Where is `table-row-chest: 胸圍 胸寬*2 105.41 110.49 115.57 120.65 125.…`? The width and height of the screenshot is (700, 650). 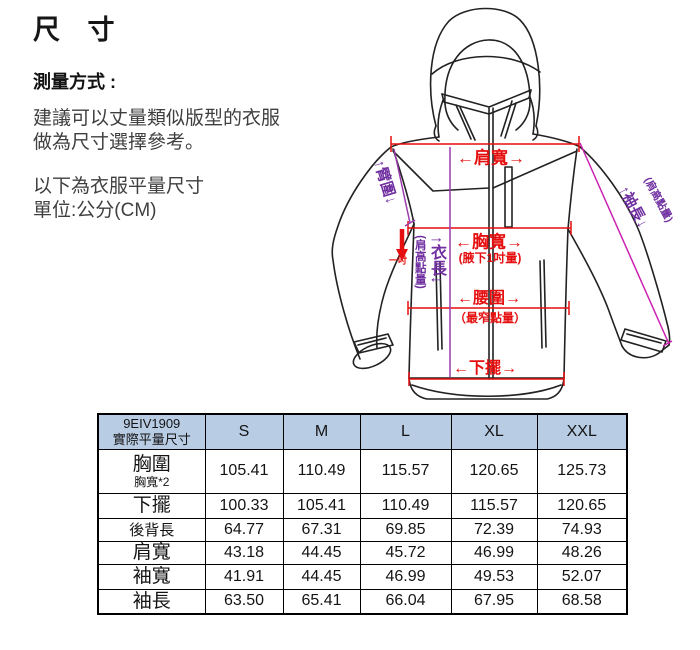 table-row-chest: 胸圍 胸寬*2 105.41 110.49 115.57 120.65 125.… is located at coordinates (362, 471).